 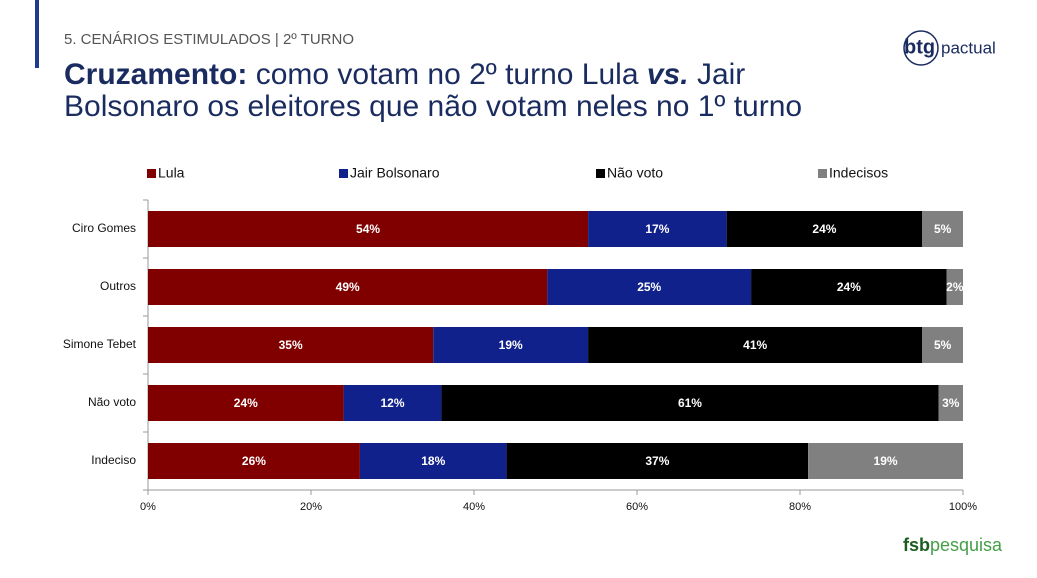 I want to click on logo-ring, so click(x=921, y=48).